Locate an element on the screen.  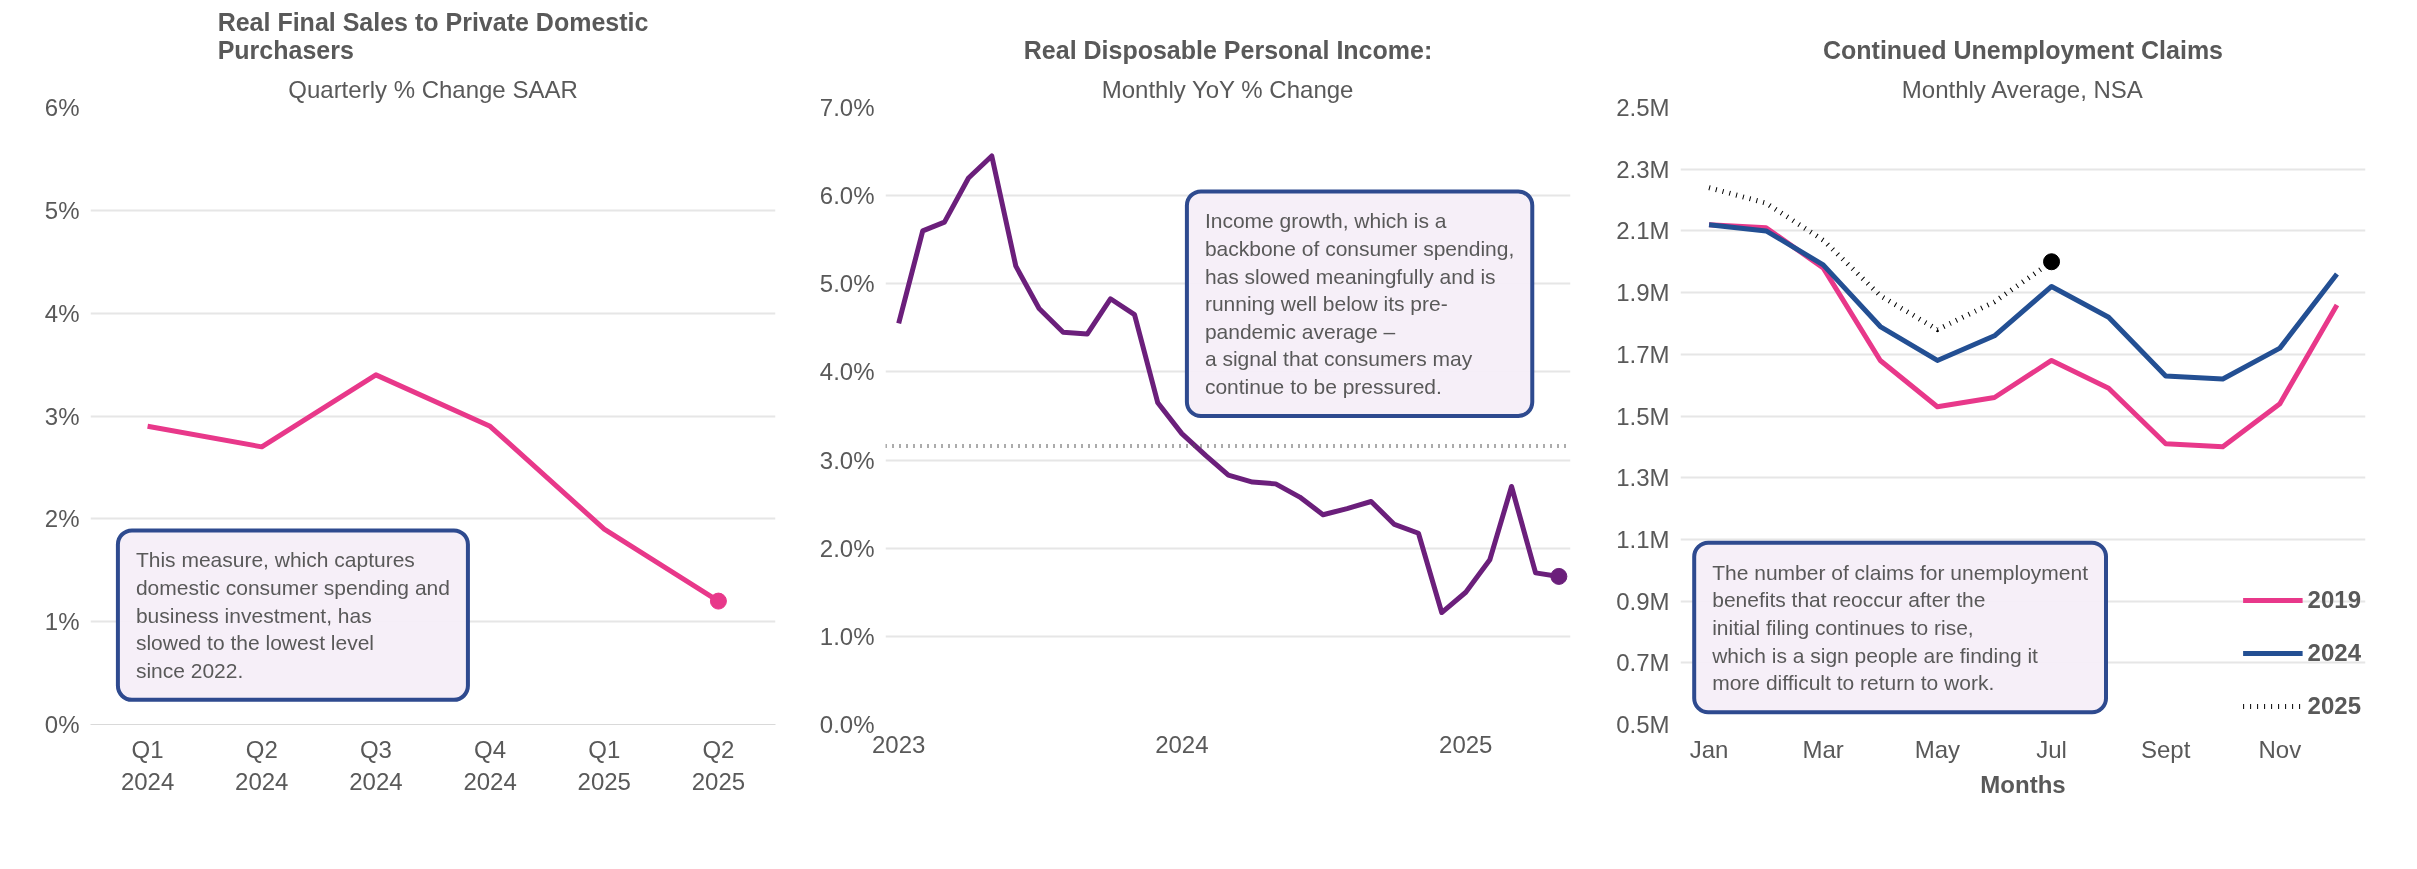
x-tick-label: May is located at coordinates (1937, 749).